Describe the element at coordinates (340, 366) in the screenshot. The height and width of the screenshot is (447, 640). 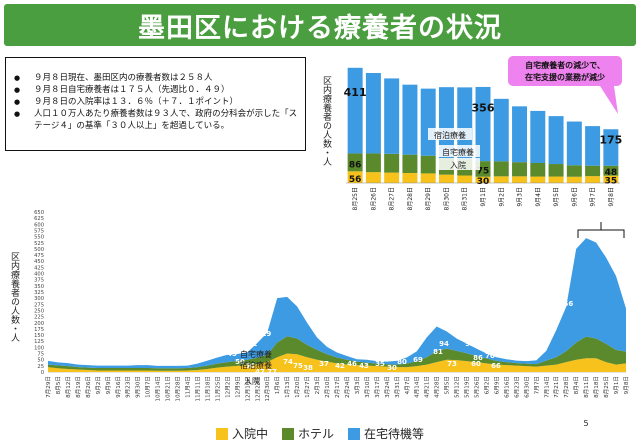
I see `data-label: 42` at that location.